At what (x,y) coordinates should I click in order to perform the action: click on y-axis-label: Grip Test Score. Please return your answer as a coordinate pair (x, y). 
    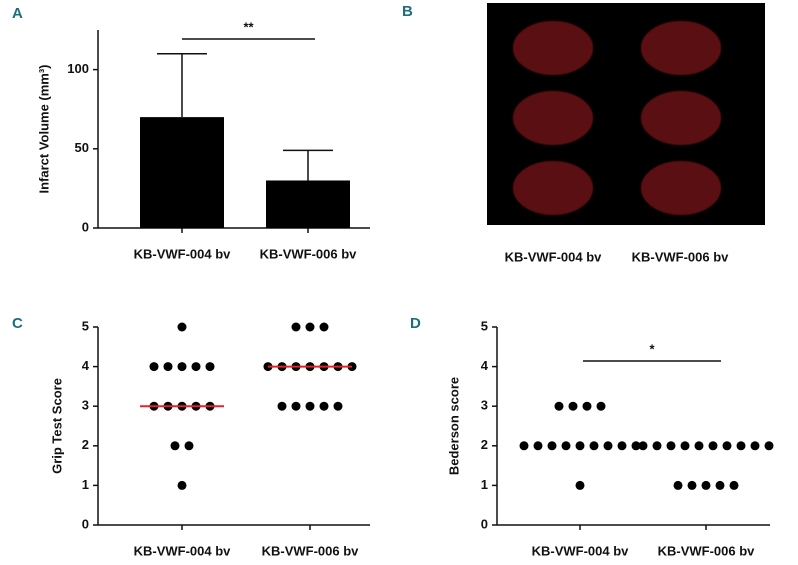
    Looking at the image, I should click on (56, 426).